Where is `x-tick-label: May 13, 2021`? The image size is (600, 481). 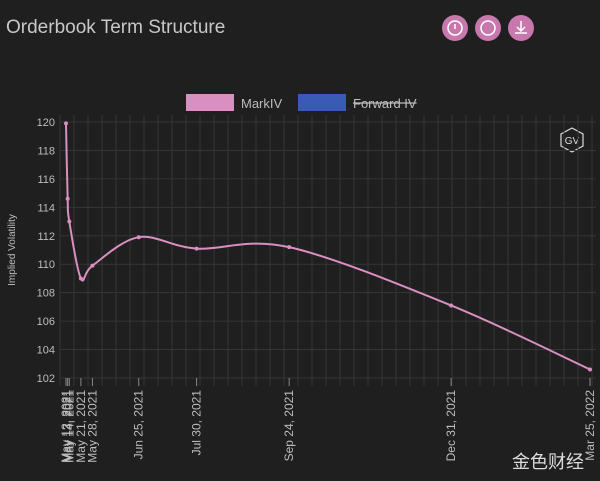 x-tick-label: May 13, 2021 is located at coordinates (68, 426).